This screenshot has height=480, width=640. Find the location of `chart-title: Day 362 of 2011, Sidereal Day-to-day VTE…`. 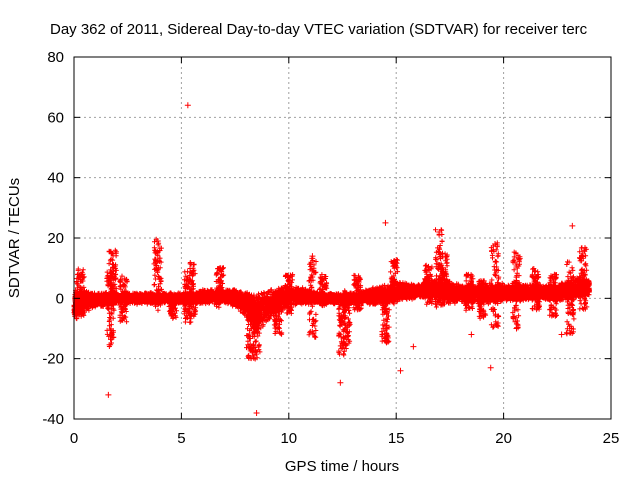

chart-title: Day 362 of 2011, Sidereal Day-to-day VTE… is located at coordinates (319, 29).